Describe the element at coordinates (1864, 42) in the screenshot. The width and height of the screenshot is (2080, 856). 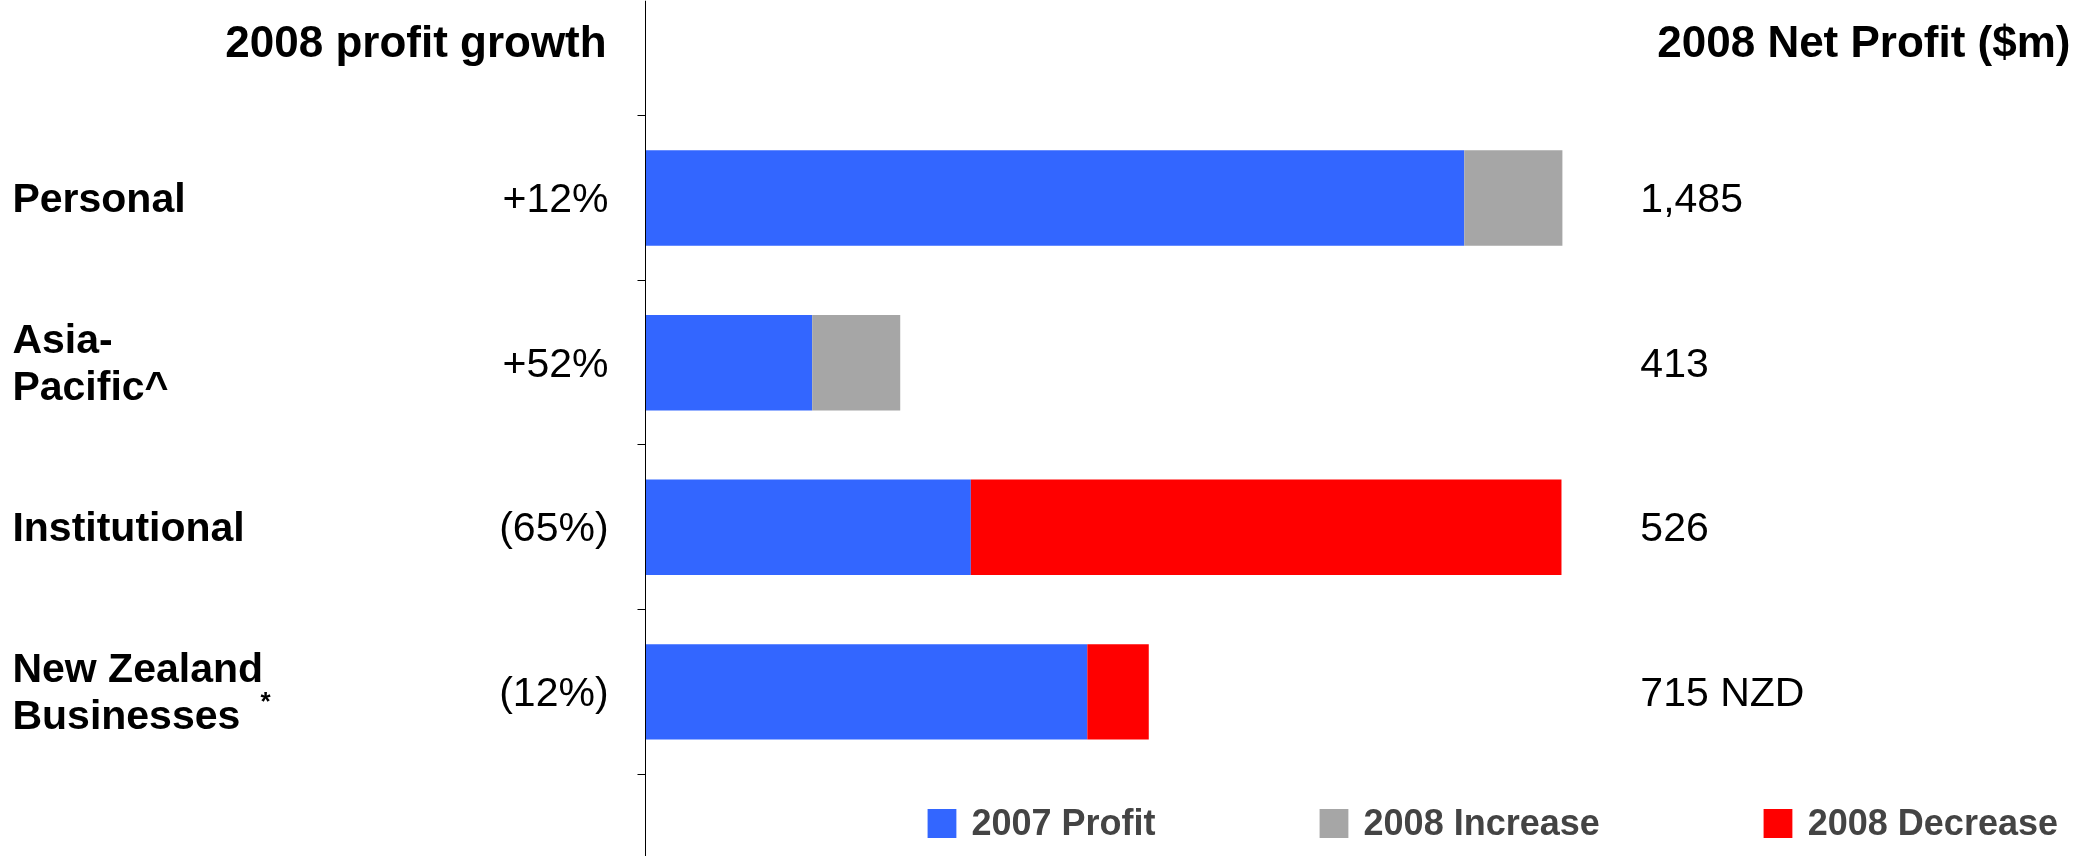
I see `text: 2008 Net Profit ($m)` at that location.